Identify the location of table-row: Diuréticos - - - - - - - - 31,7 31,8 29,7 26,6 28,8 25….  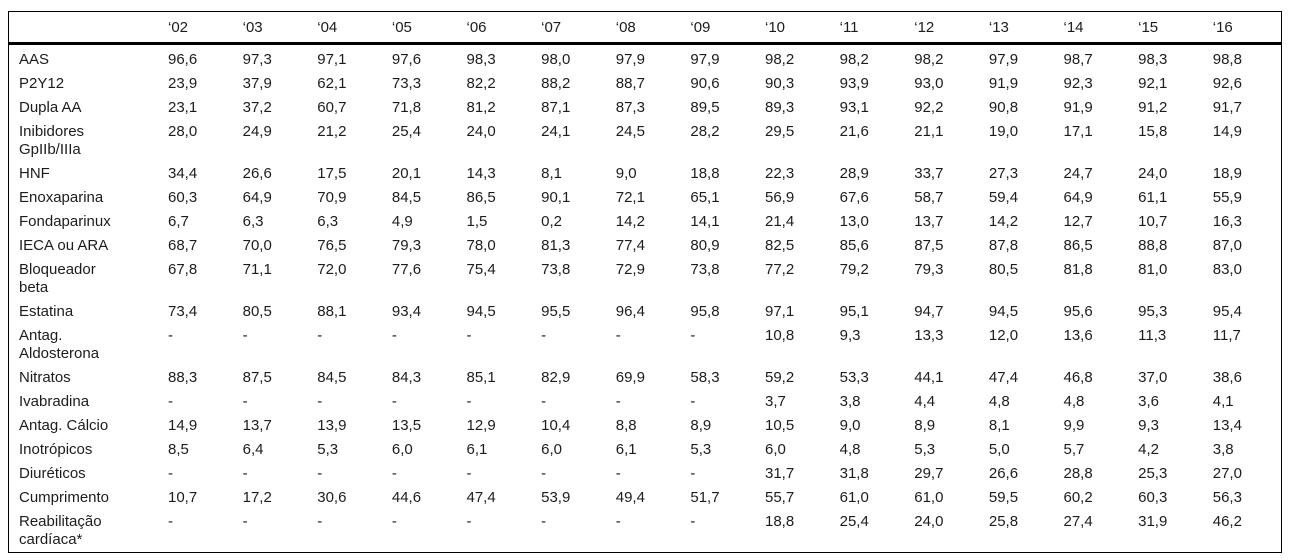
(645, 474).